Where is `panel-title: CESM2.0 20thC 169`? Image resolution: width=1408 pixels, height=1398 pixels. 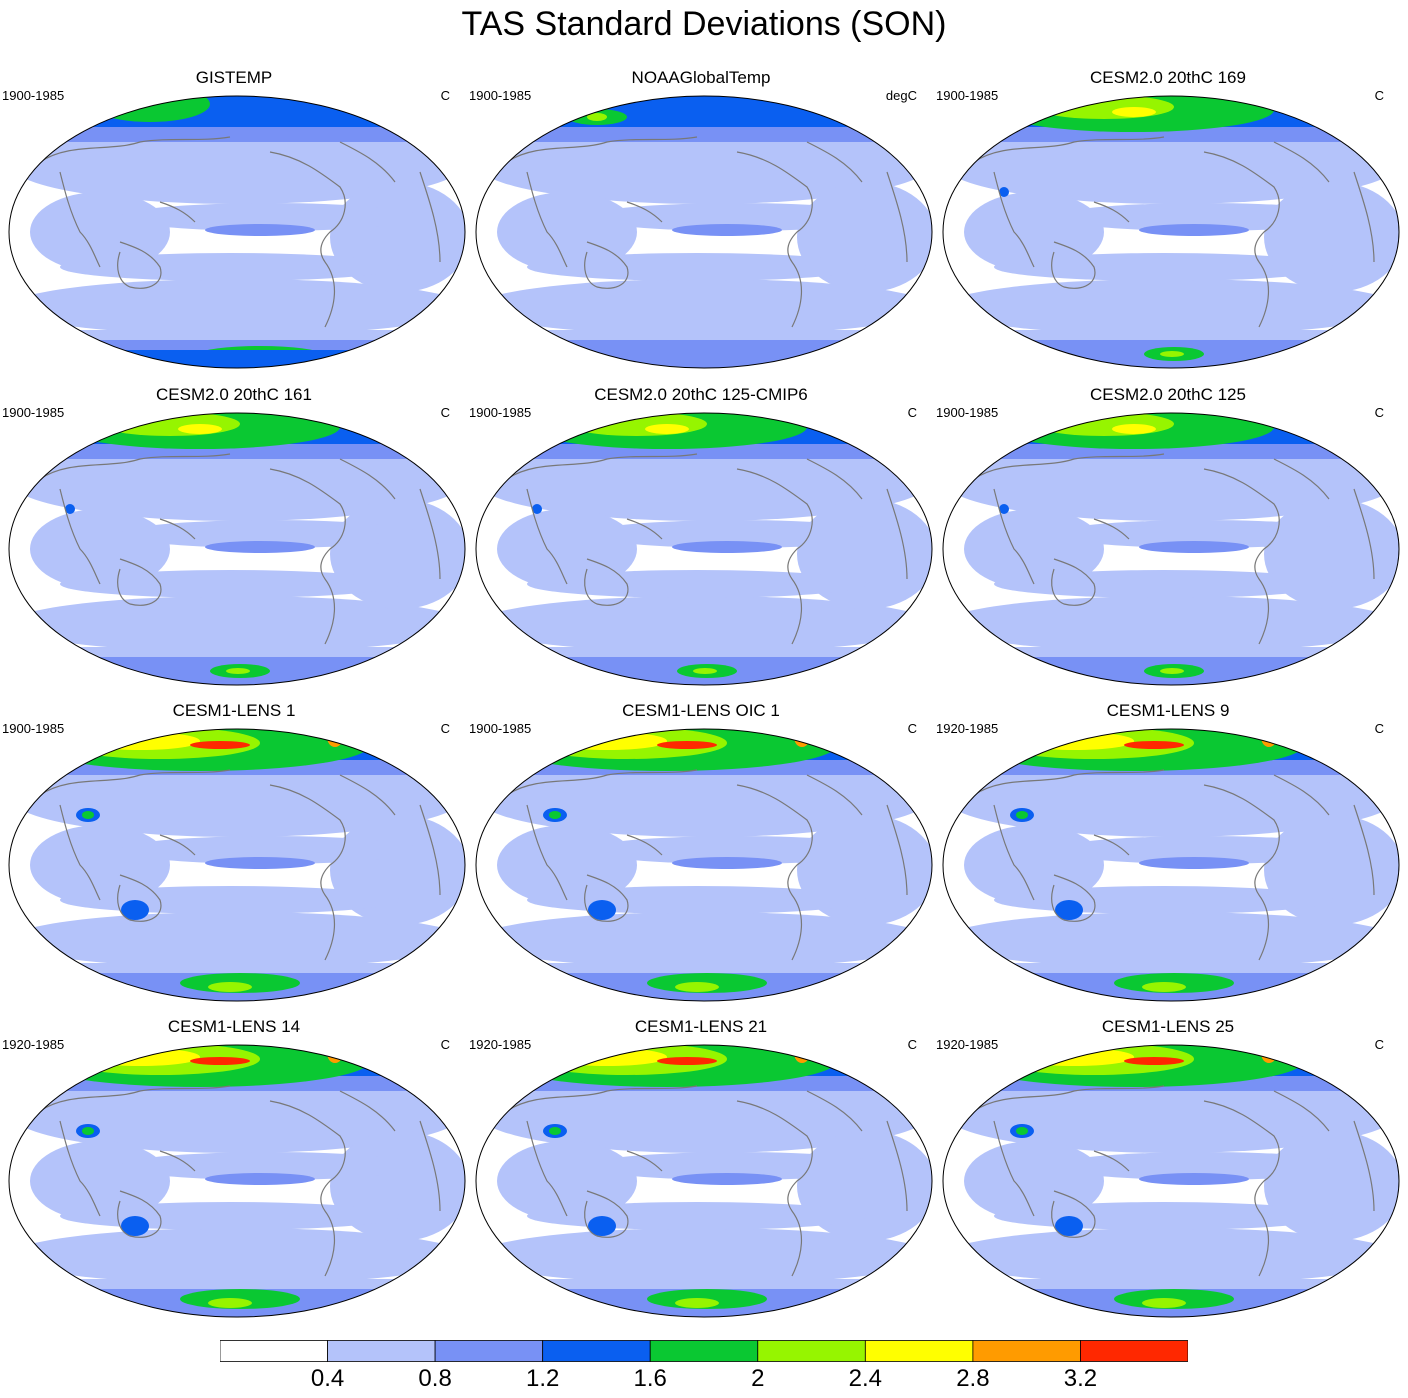 panel-title: CESM2.0 20thC 169 is located at coordinates (1168, 77).